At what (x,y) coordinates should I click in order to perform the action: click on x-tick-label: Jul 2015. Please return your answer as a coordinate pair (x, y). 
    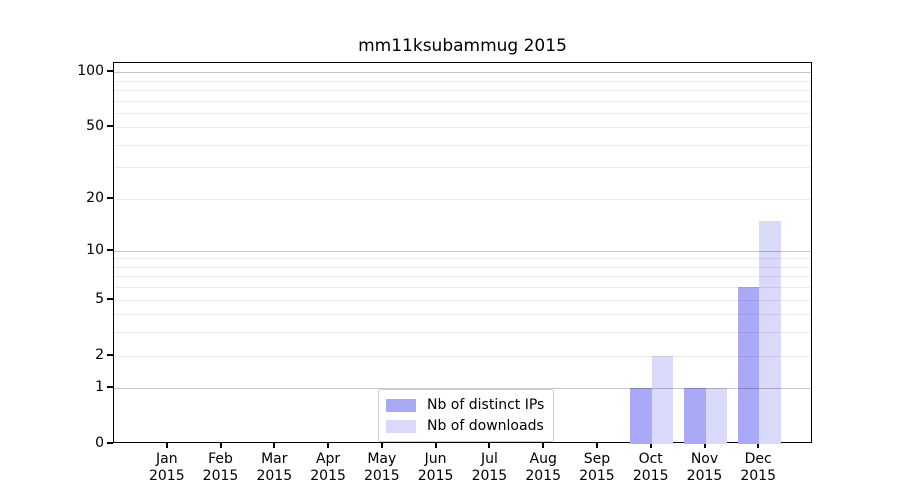
    Looking at the image, I should click on (489, 468).